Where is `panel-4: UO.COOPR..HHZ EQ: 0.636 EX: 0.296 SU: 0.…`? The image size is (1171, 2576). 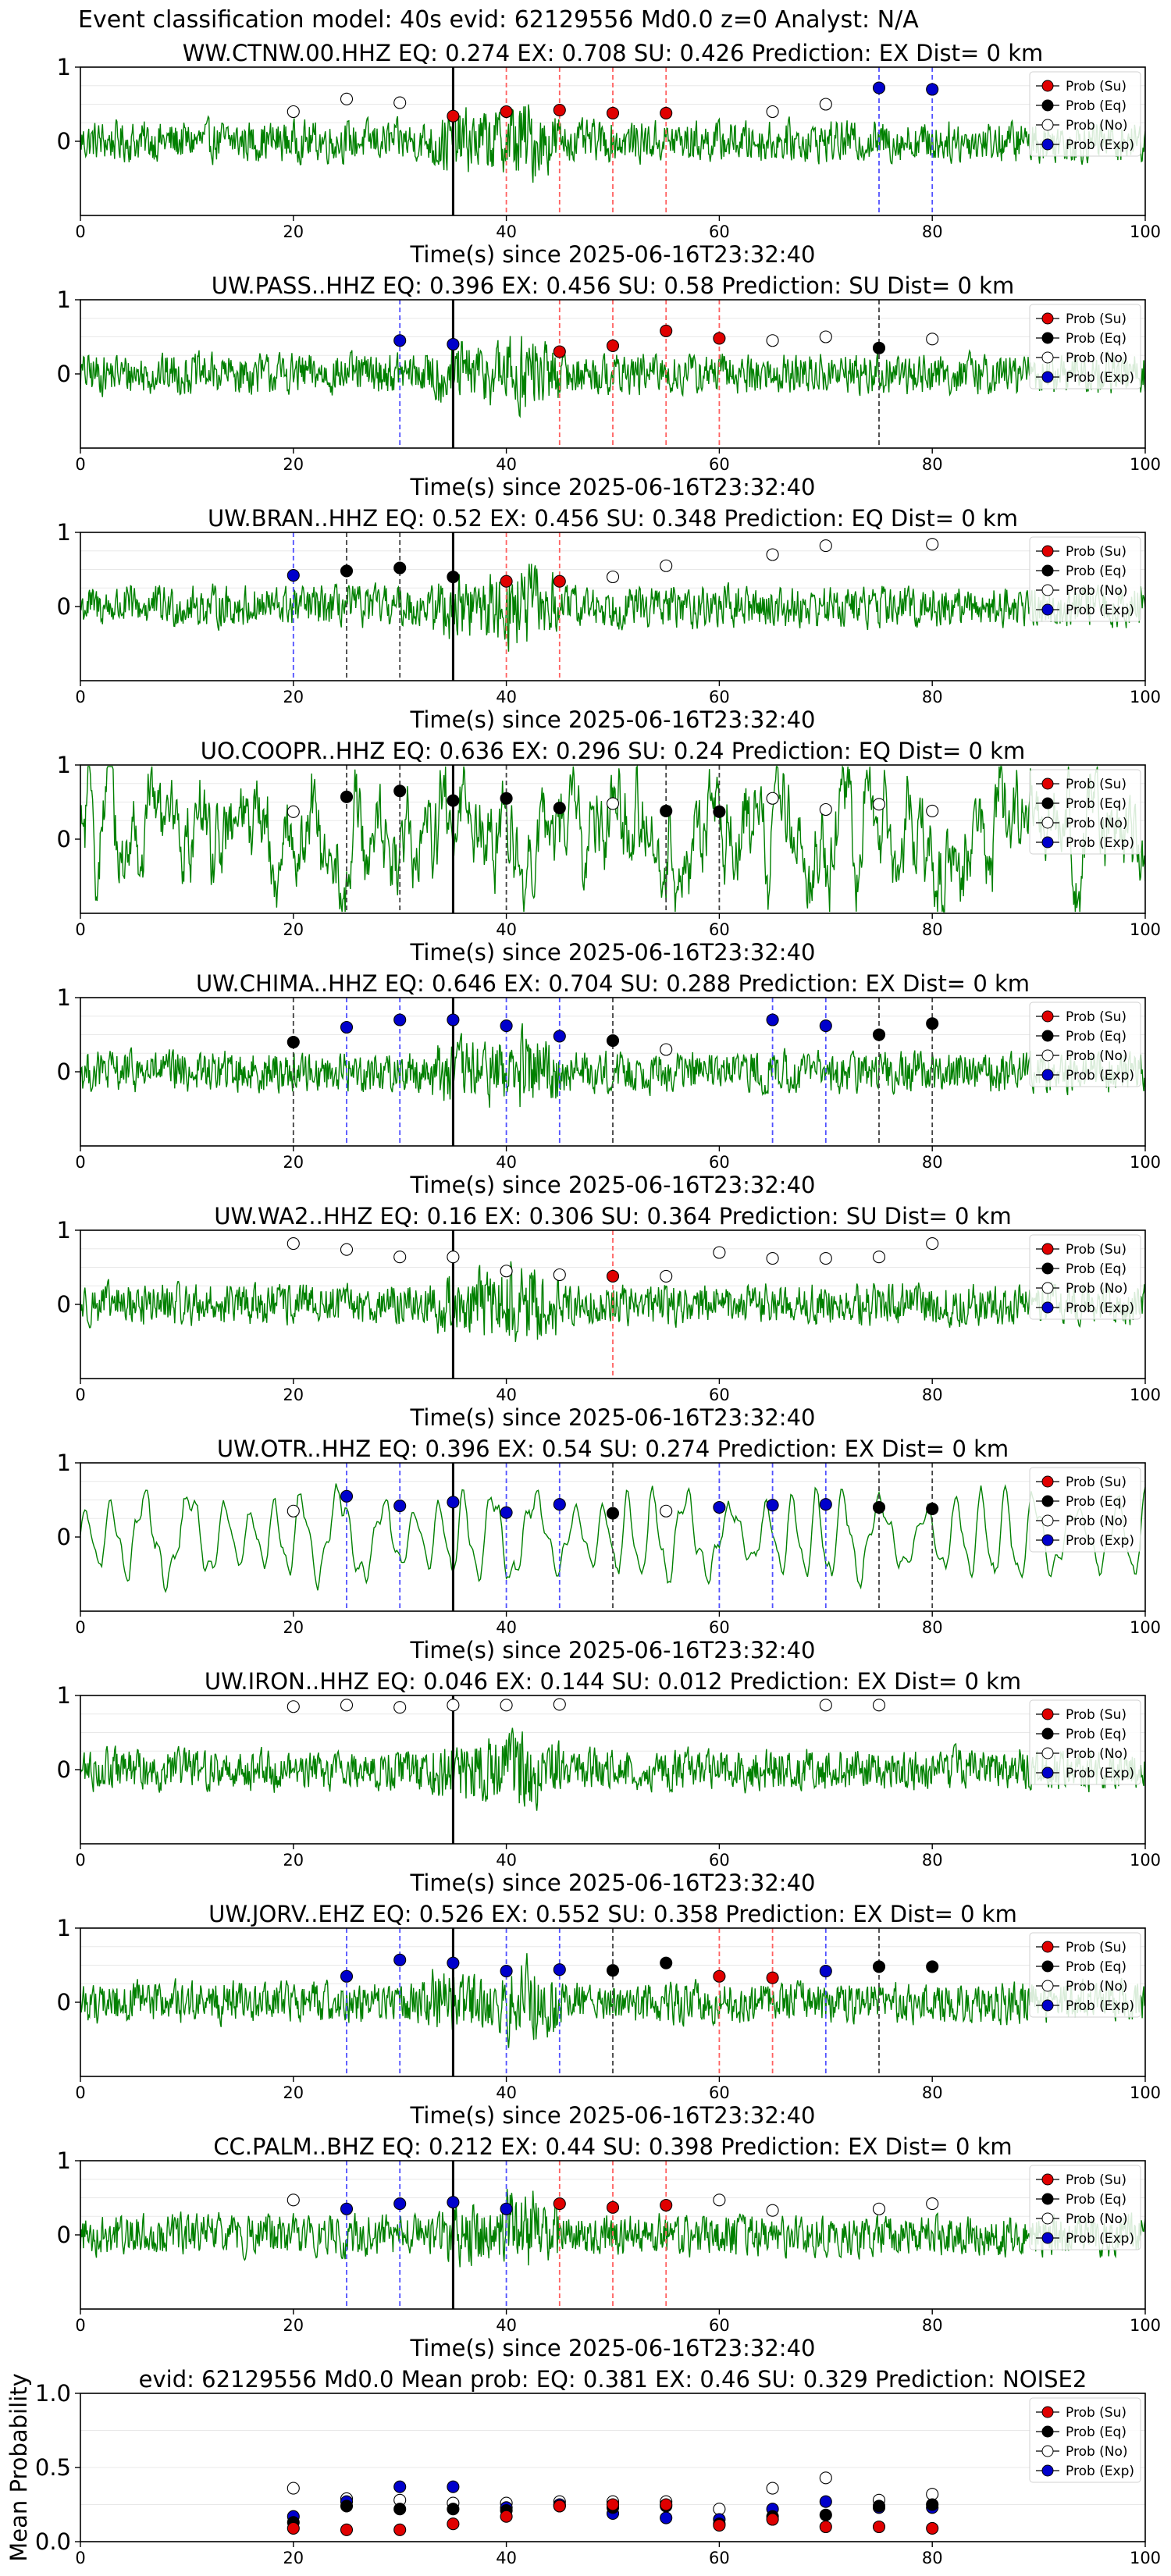 panel-4: UO.COOPR..HHZ EQ: 0.636 EX: 0.296 SU: 0.… is located at coordinates (609, 852).